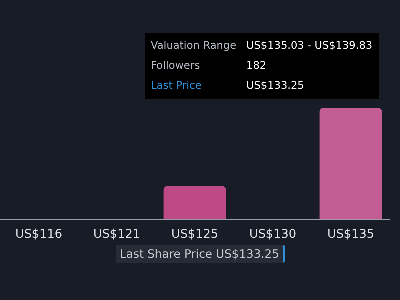 This screenshot has height=300, width=400. I want to click on x-tick-label: US$130, so click(273, 233).